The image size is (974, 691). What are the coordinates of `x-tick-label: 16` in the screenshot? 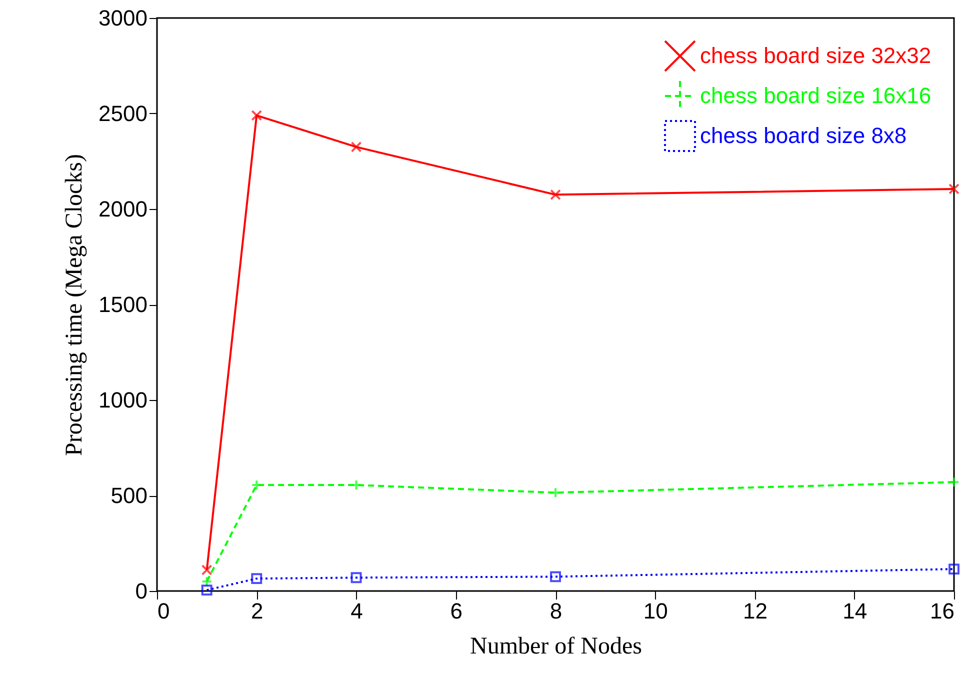 It's located at (942, 611).